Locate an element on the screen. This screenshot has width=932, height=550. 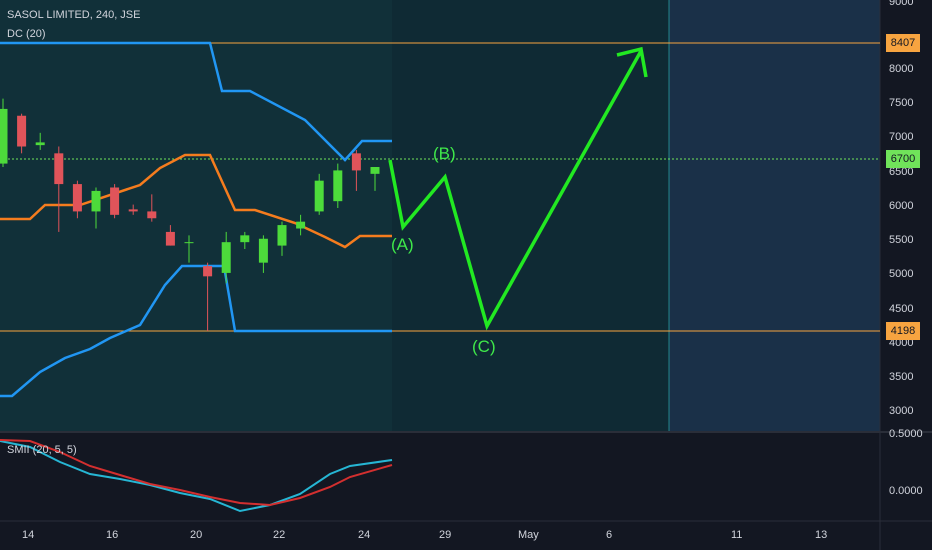
price-axis-label: 5500 is located at coordinates (901, 240).